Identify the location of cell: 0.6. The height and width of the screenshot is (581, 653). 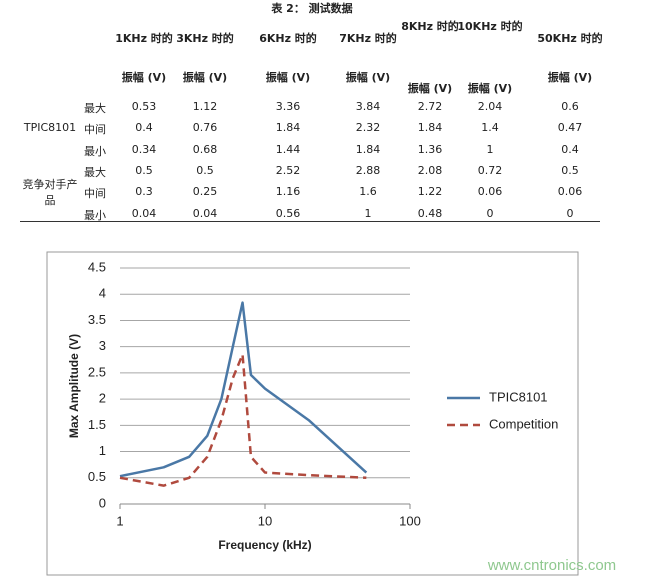
(570, 106).